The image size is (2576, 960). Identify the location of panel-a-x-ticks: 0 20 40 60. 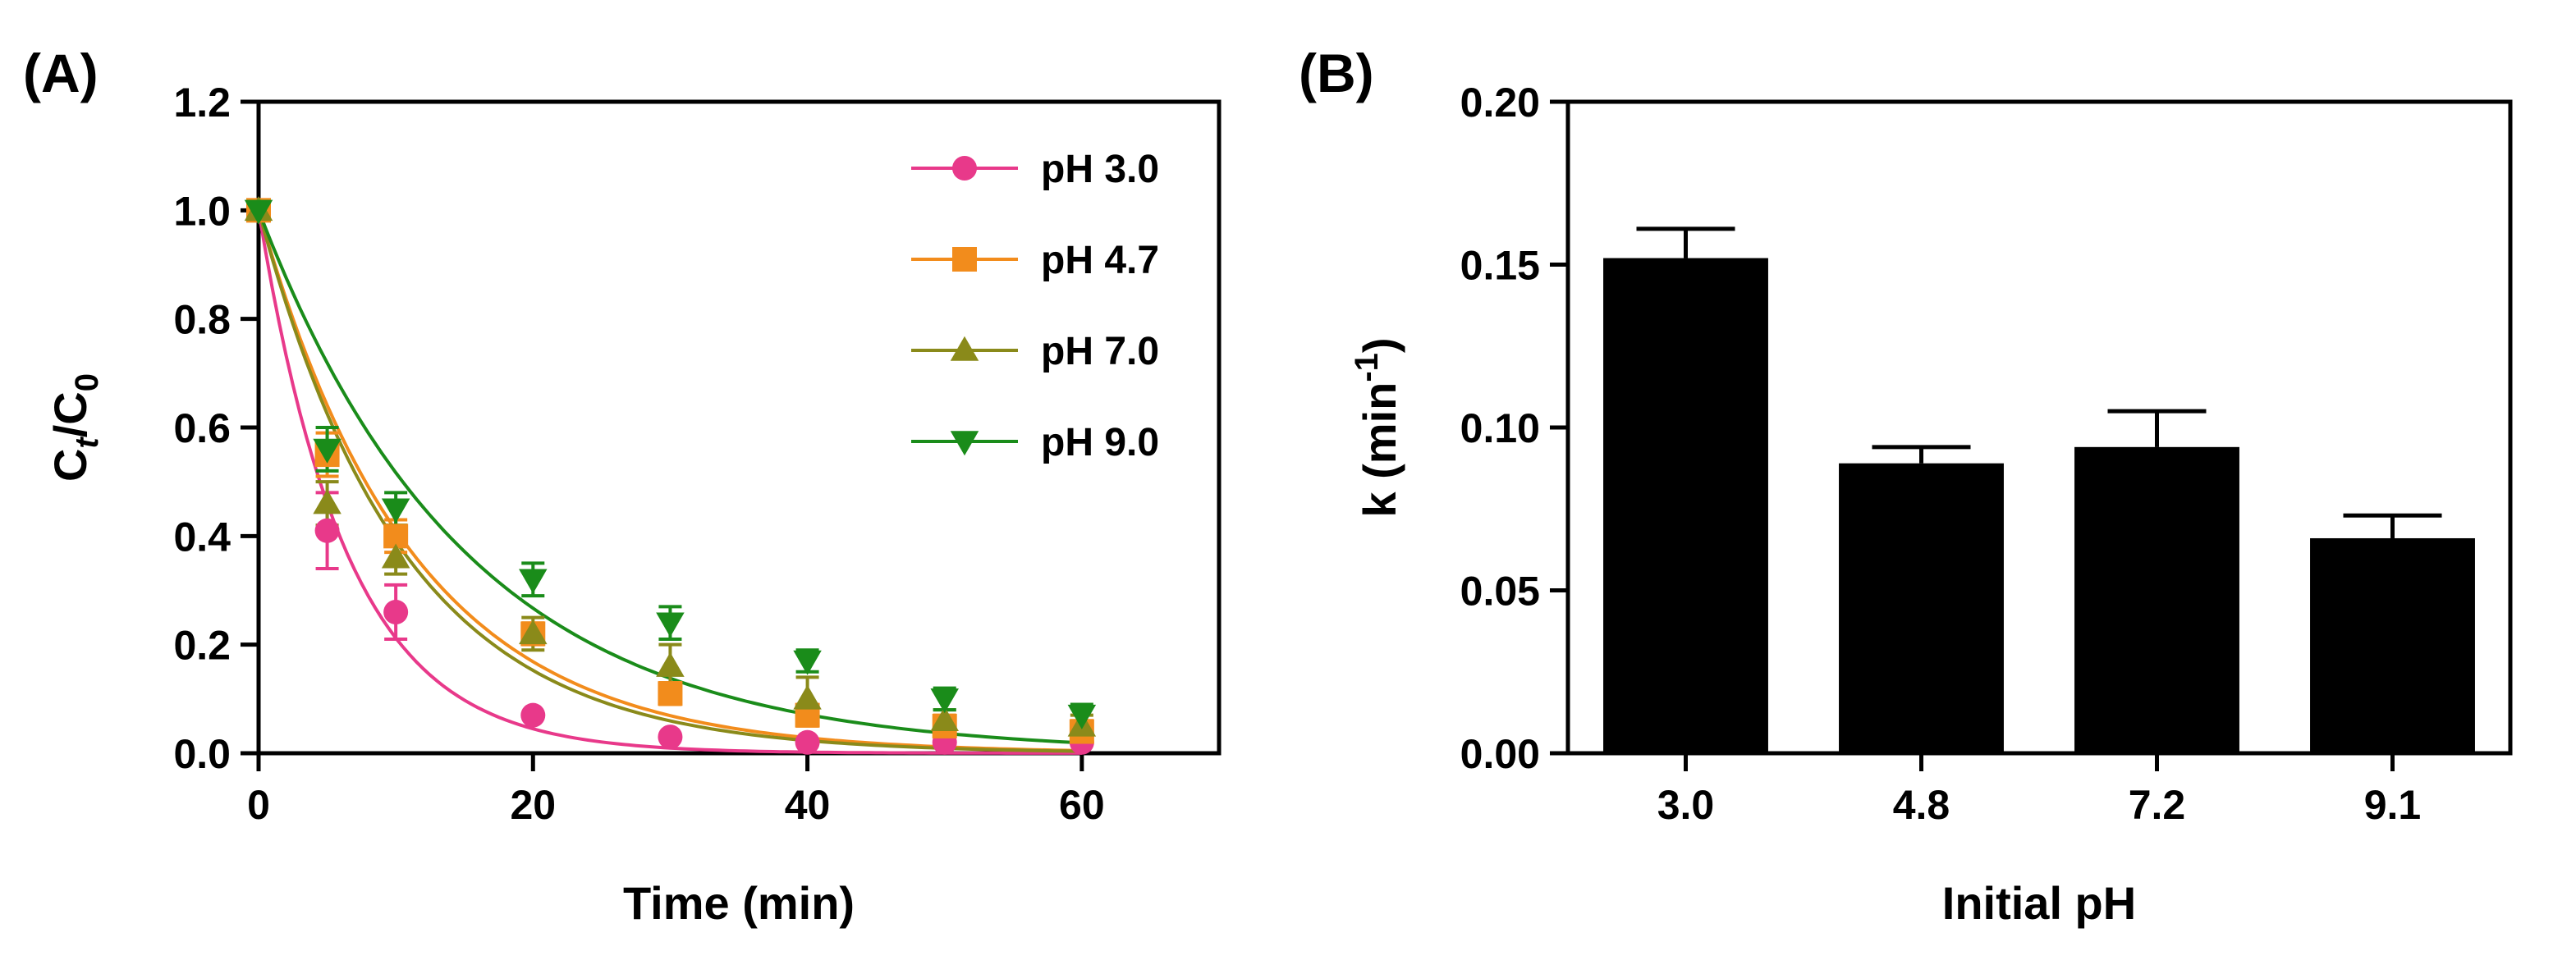
(676, 790).